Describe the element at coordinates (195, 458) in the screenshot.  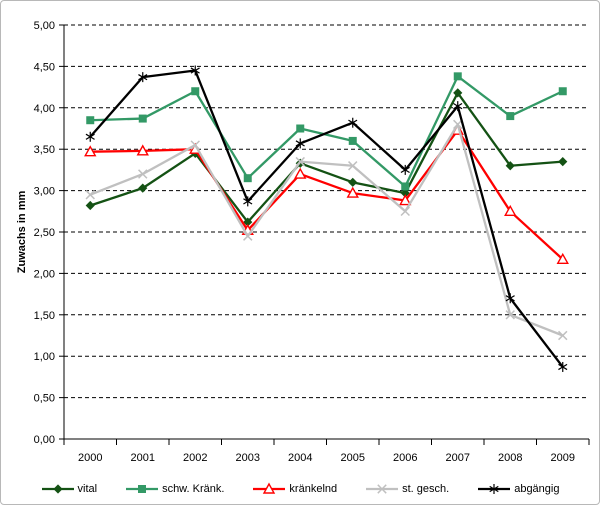
I see `x-tick-label: 2002` at that location.